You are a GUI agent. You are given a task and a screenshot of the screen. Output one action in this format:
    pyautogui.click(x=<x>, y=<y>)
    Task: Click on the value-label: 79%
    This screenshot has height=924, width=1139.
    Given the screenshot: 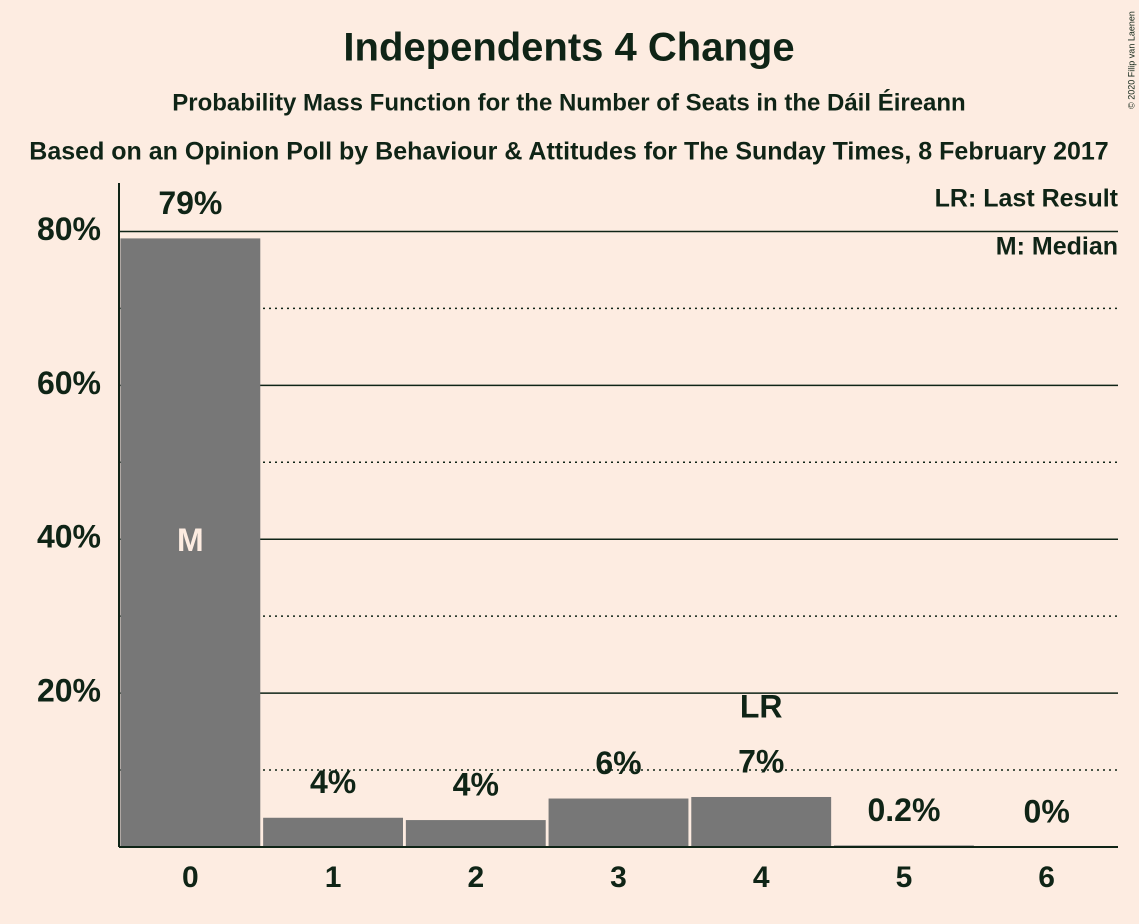 What is the action you would take?
    pyautogui.click(x=190, y=203)
    